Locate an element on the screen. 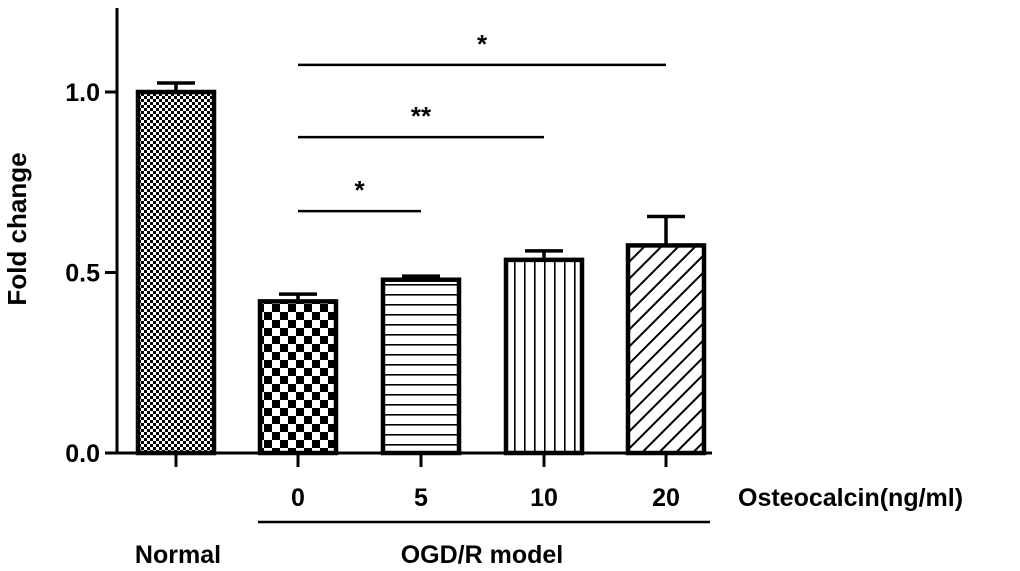 The image size is (1020, 571). y-tick-label: 0.0 is located at coordinates (82, 454).